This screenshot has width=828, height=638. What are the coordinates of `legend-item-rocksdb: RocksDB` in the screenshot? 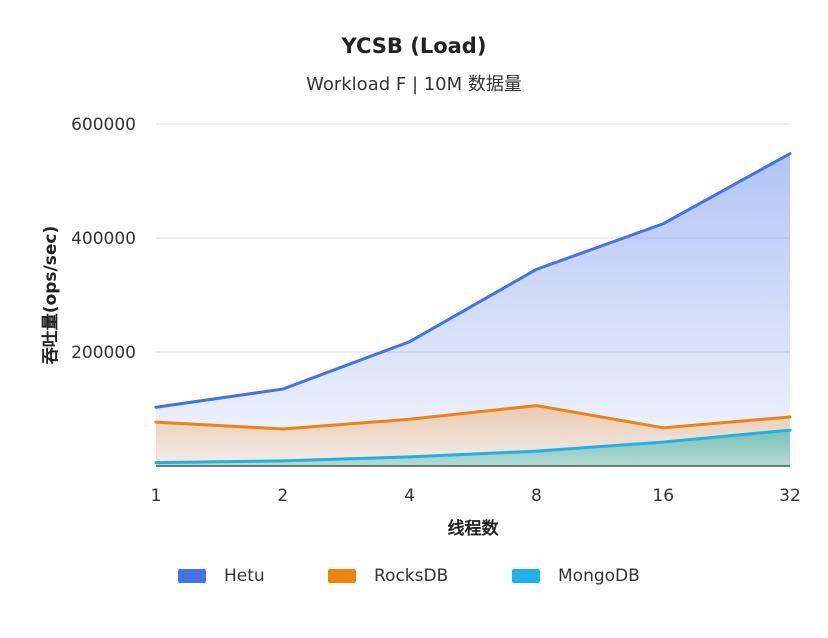 It's located at (388, 576).